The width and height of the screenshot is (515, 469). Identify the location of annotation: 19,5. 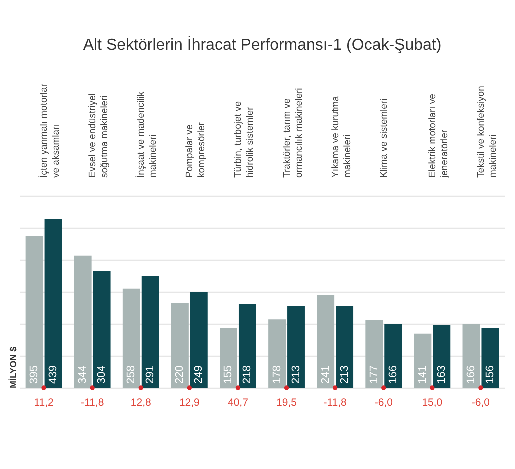
(287, 403).